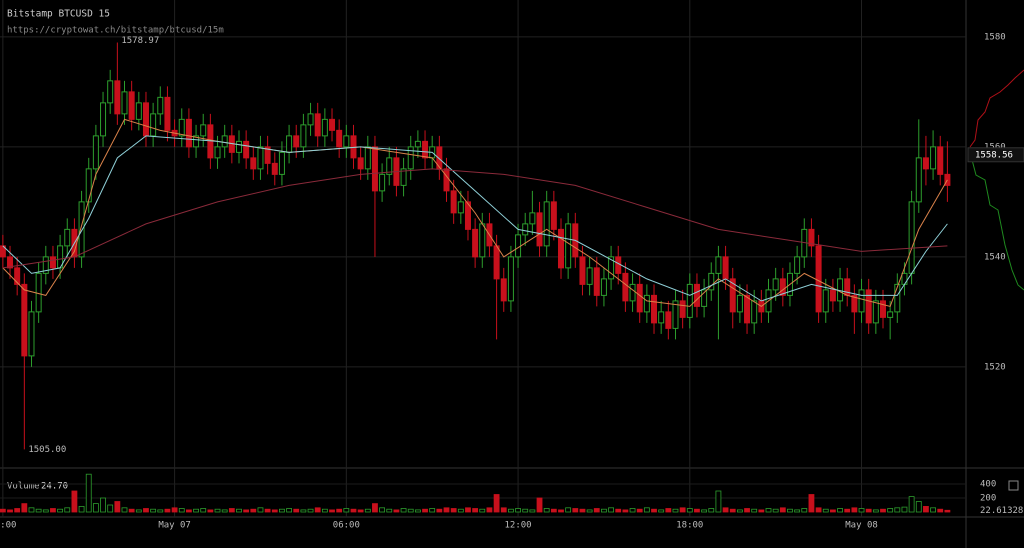 The image size is (1024, 548). Describe the element at coordinates (988, 499) in the screenshot. I see `volume-tick-label: 200` at that location.